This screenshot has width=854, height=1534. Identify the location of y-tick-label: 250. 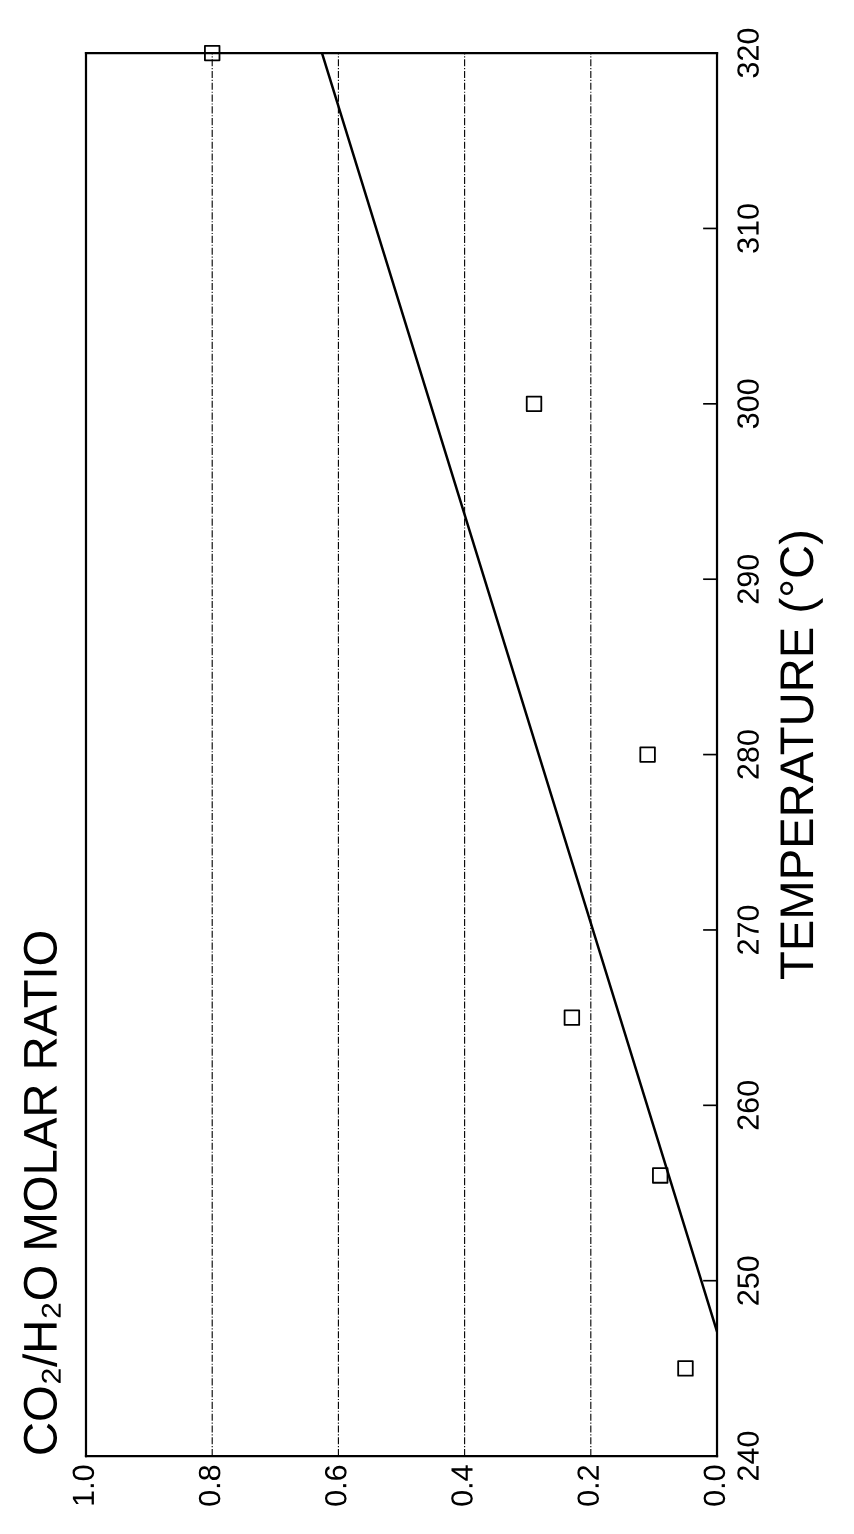
(748, 1280).